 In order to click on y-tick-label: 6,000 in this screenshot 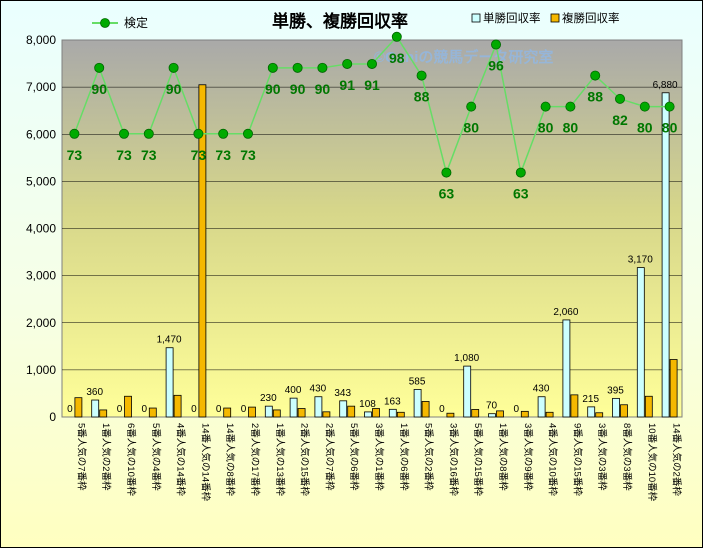, I will do `click(41, 134)`.